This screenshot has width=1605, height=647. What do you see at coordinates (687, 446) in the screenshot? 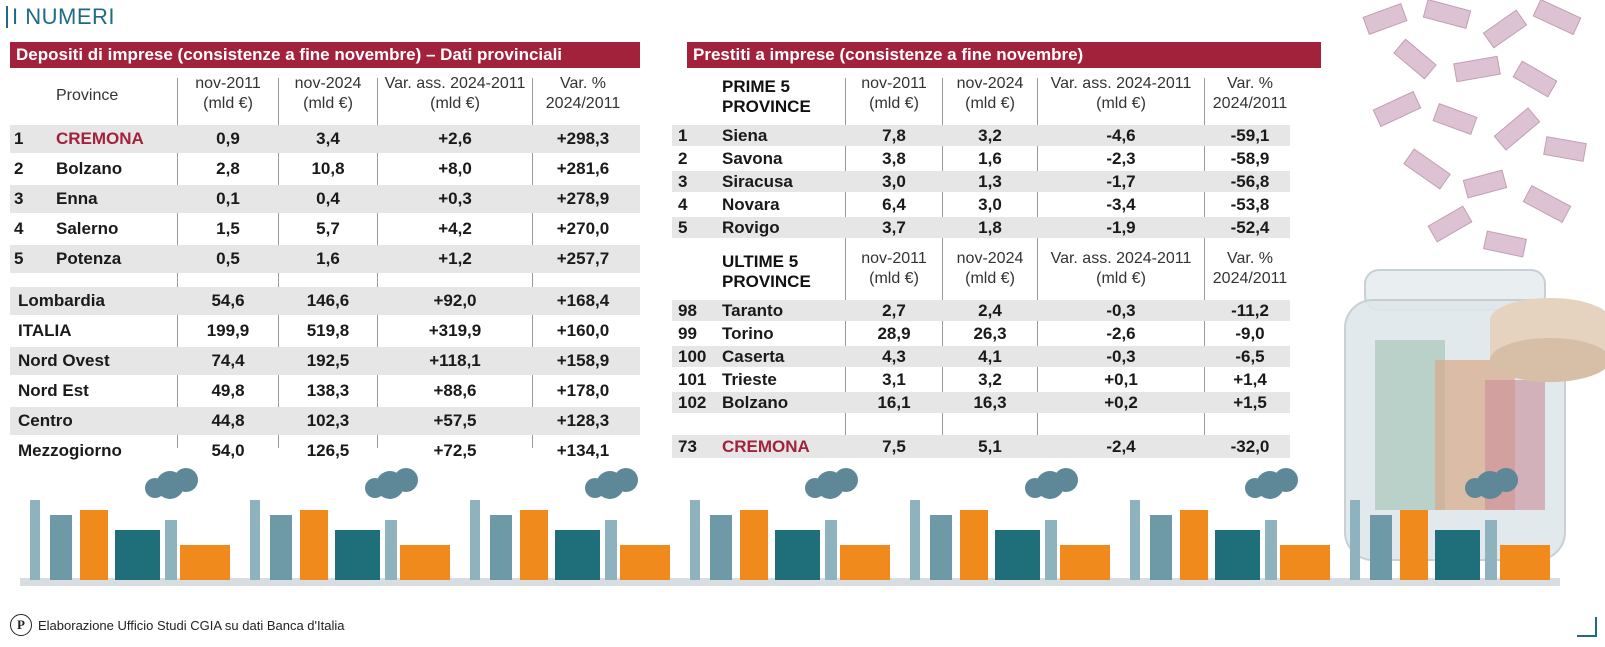
I see `rank-cell: 73` at bounding box center [687, 446].